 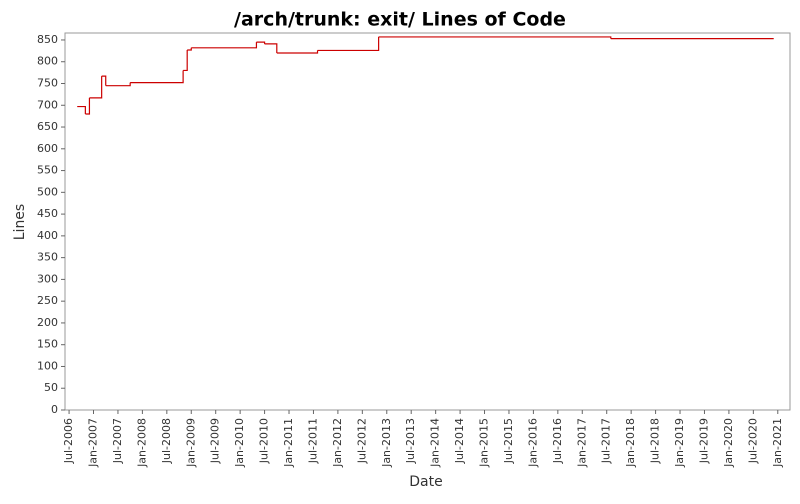 What do you see at coordinates (557, 441) in the screenshot?
I see `x-tick-label: Jul-2016` at bounding box center [557, 441].